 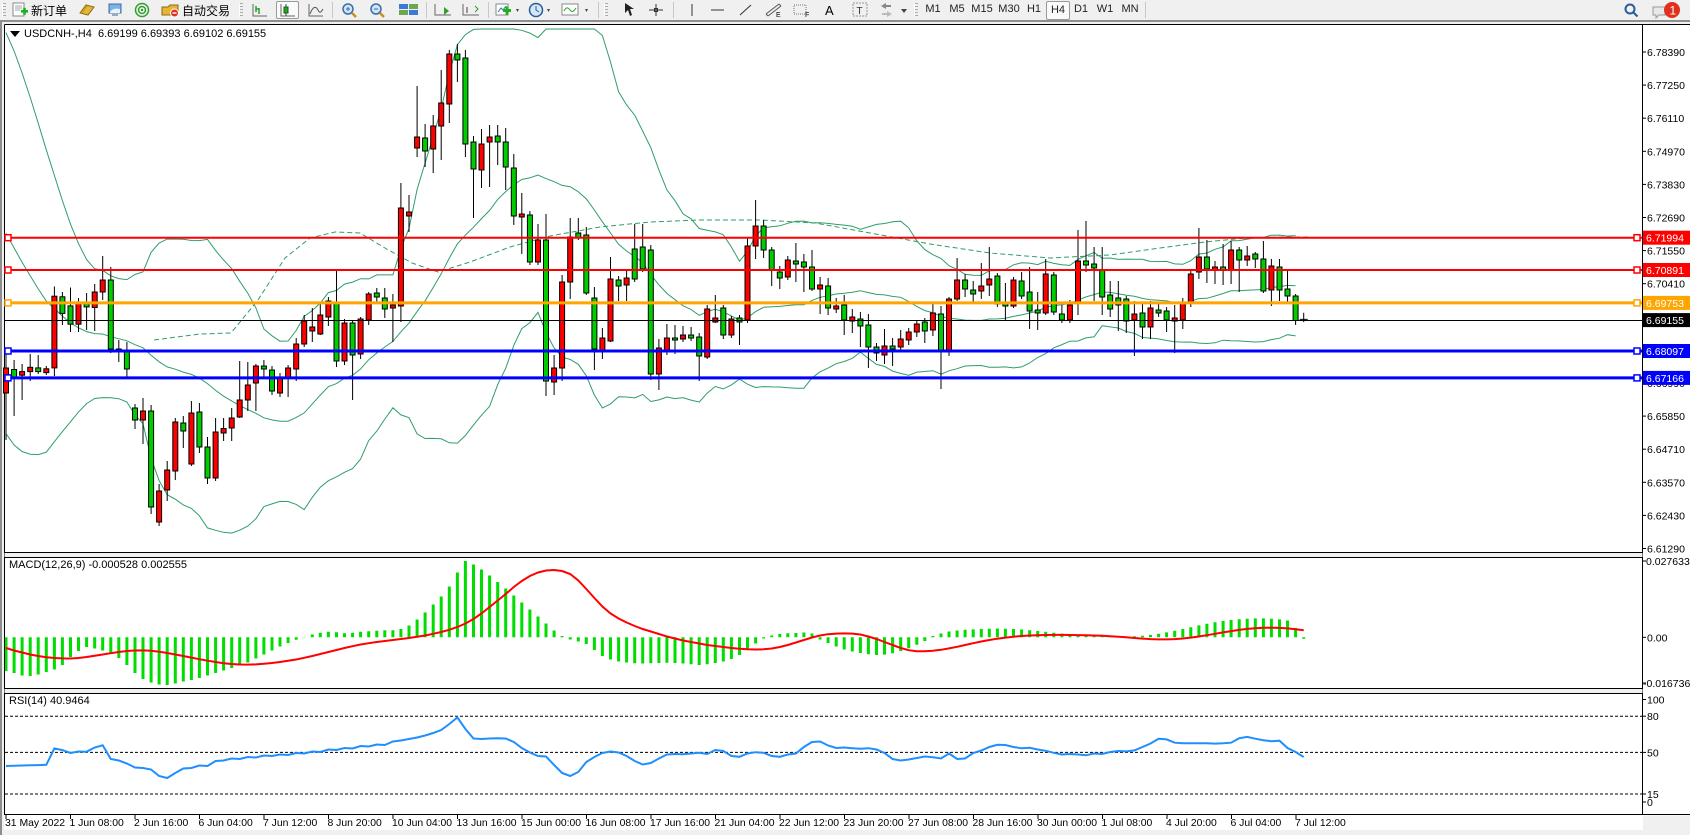 I want to click on svg-text: 6.64710, so click(x=1666, y=450).